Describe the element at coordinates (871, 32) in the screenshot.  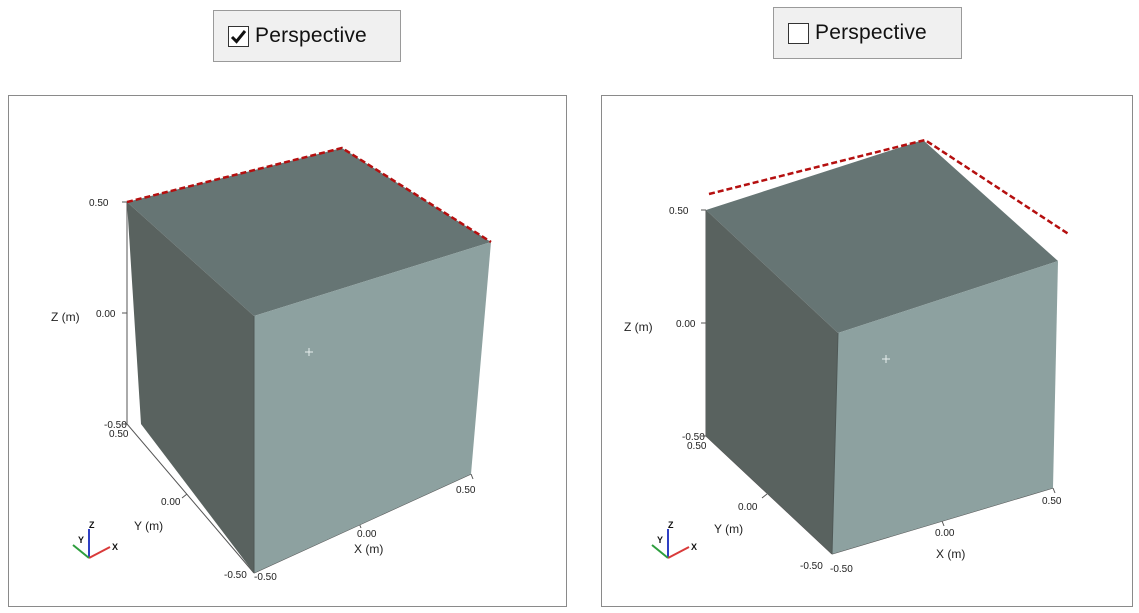
I see `perspective-label-right: Perspective` at that location.